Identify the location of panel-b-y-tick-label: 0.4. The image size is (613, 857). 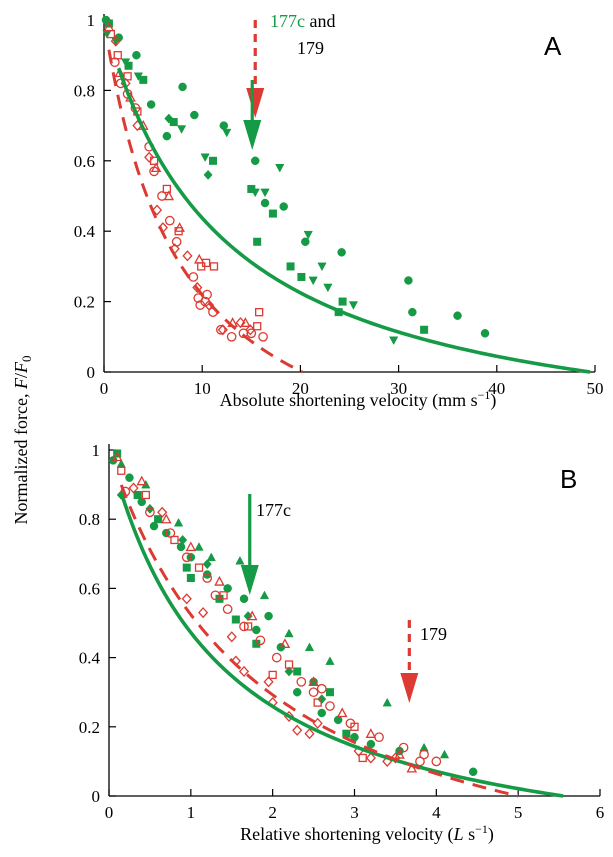
(90, 658).